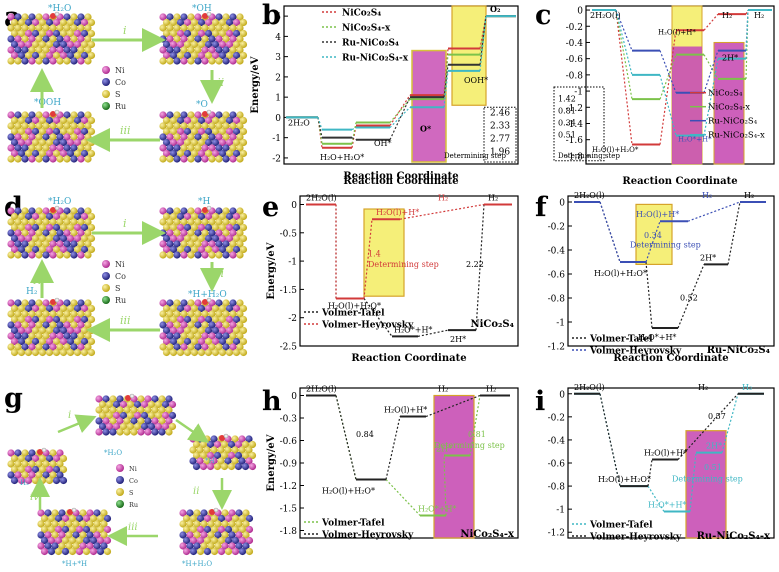 Image resolution: width=779 pixels, height=572 pixels. What do you see at coordinates (106, 82) in the screenshot?
I see `legend-swatch` at bounding box center [106, 82].